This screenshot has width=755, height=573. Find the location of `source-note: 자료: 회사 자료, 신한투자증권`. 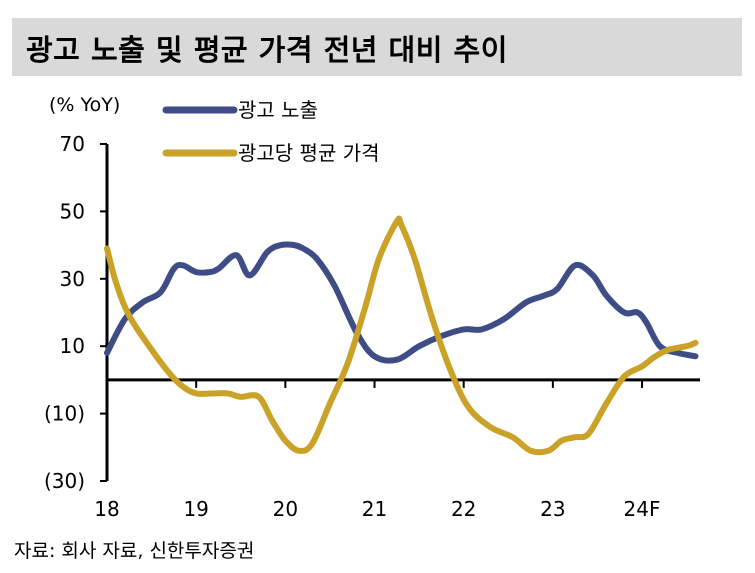

source-note: 자료: 회사 자료, 신한투자증권 is located at coordinates (134, 551).